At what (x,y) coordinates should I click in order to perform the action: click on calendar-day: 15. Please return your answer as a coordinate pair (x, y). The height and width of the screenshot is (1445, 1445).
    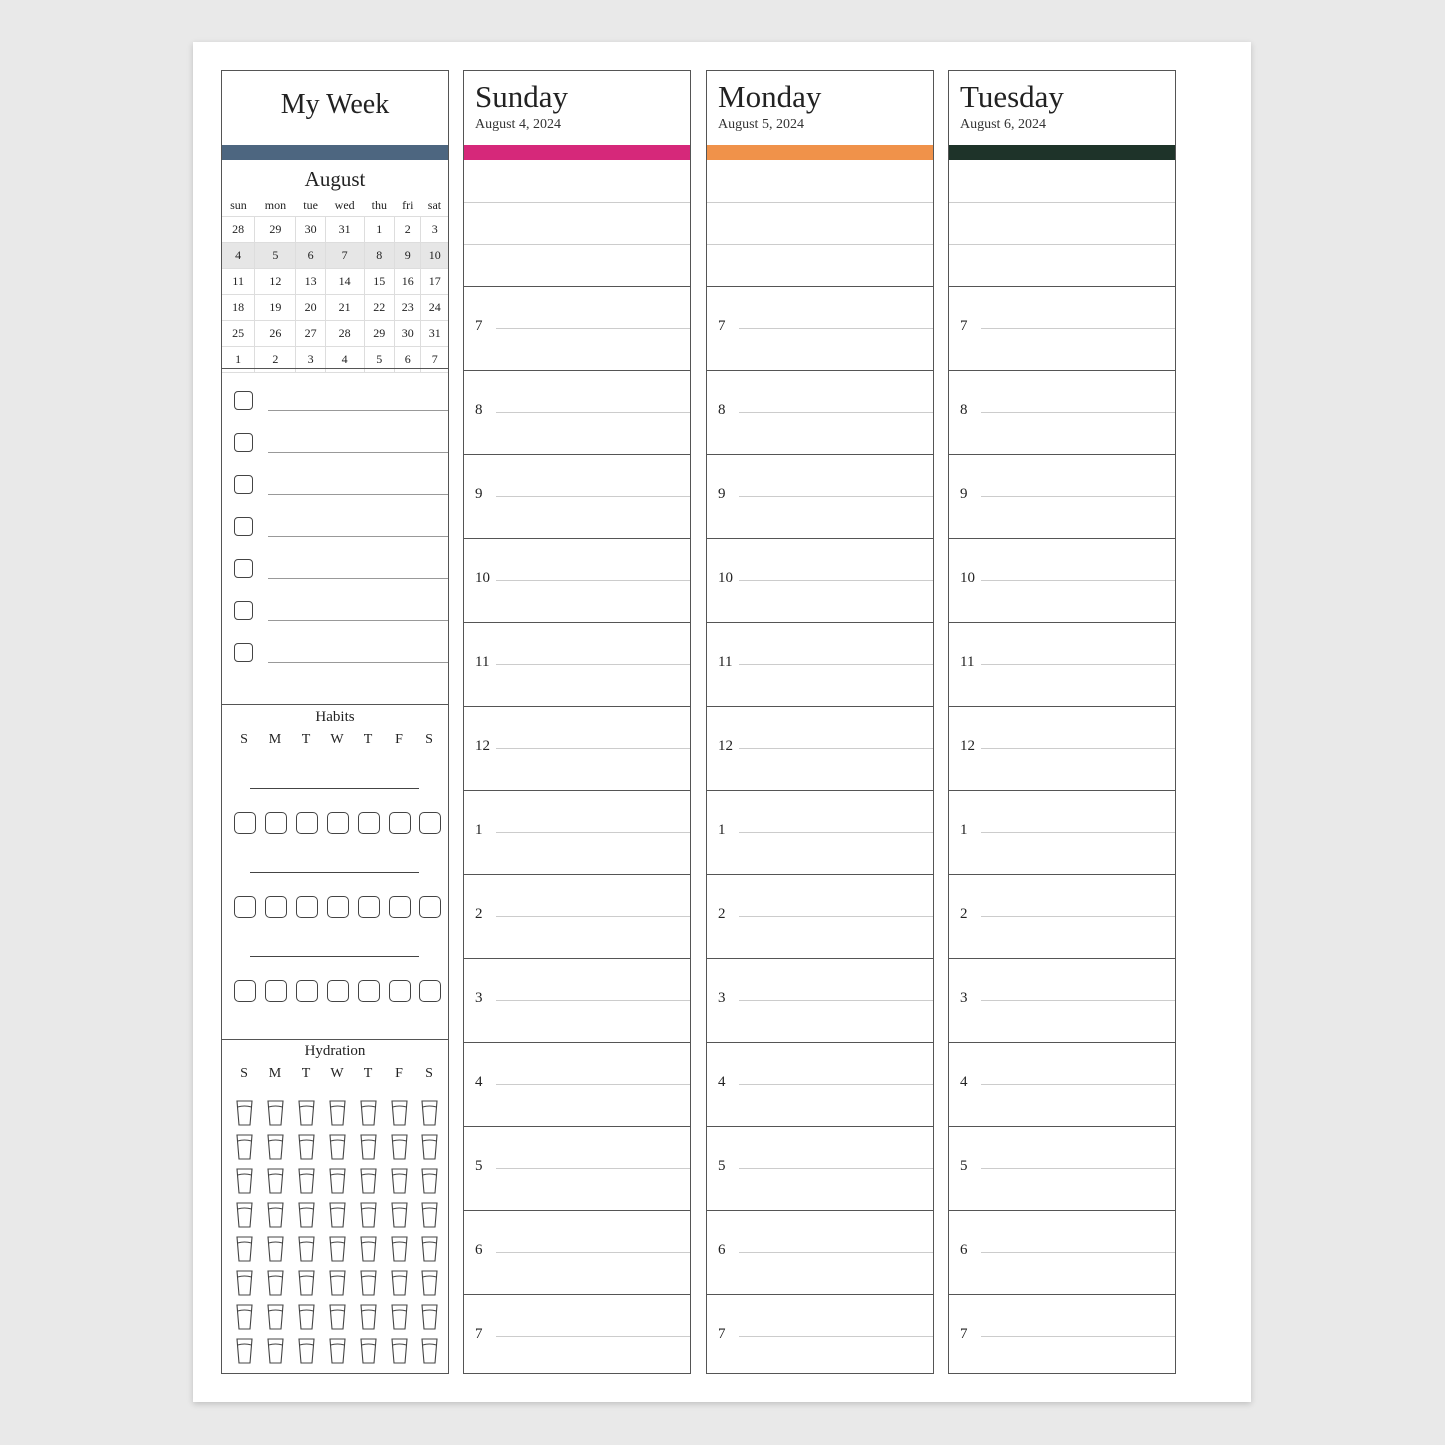
    Looking at the image, I should click on (380, 281).